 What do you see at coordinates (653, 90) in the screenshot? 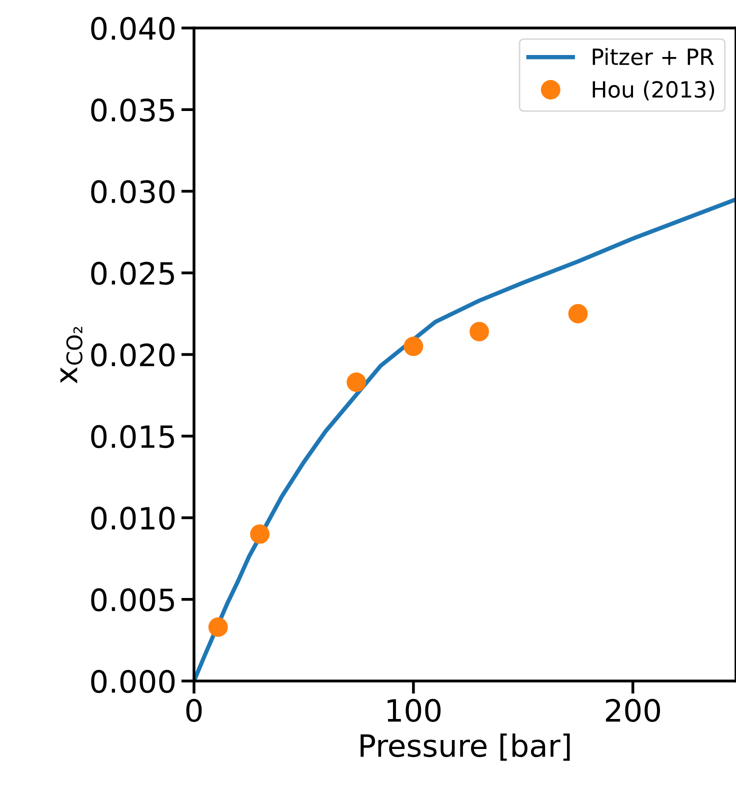
I see `legend-label: Hou (2013)` at bounding box center [653, 90].